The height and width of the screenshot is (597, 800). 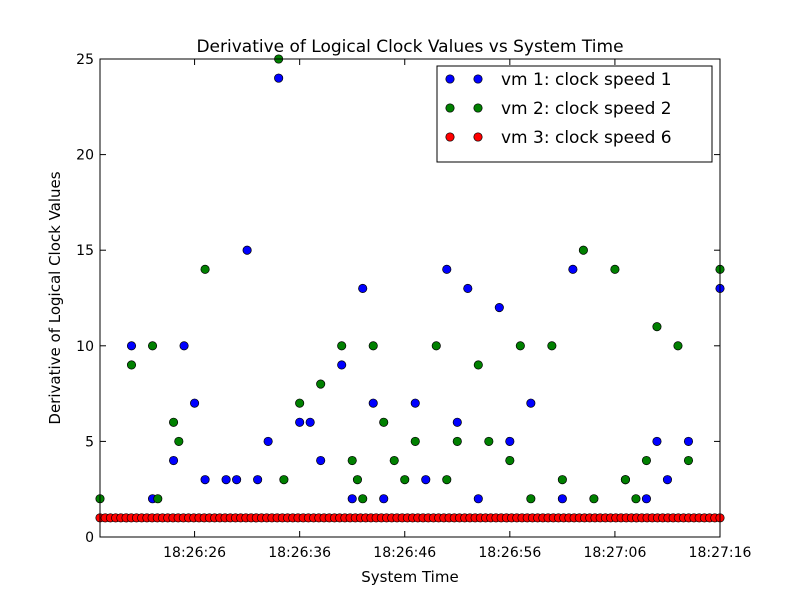 What do you see at coordinates (85, 60) in the screenshot?
I see `y-tick-label: 25` at bounding box center [85, 60].